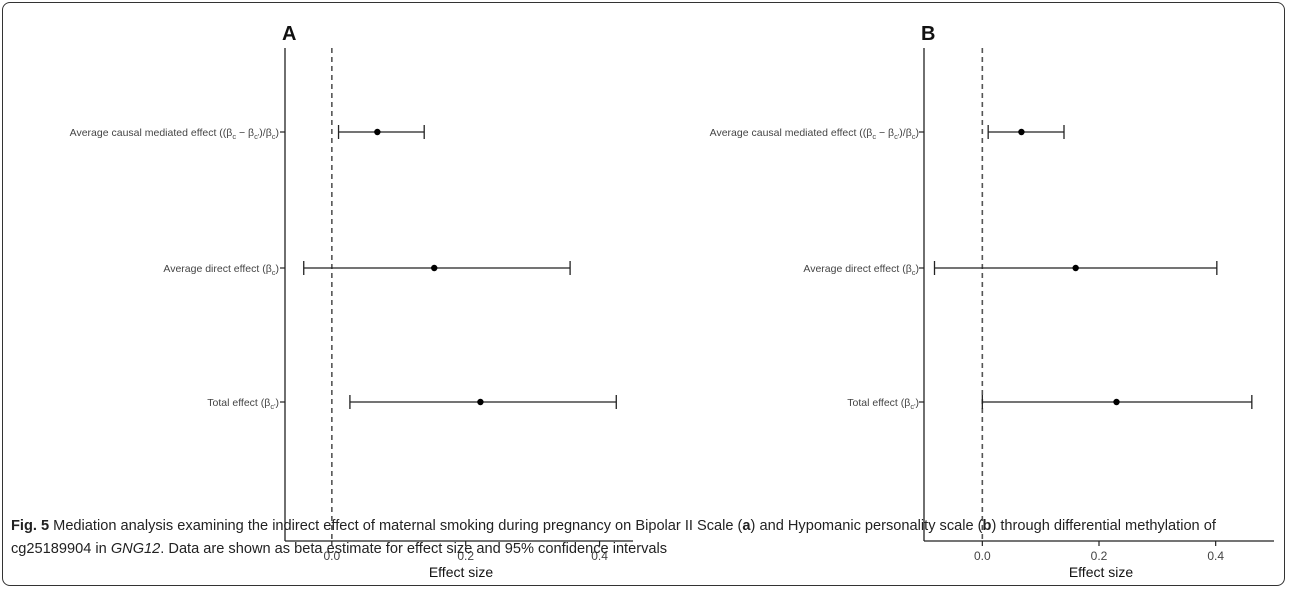  I want to click on panel-a-x-tick-label: 0.4, so click(599, 556).